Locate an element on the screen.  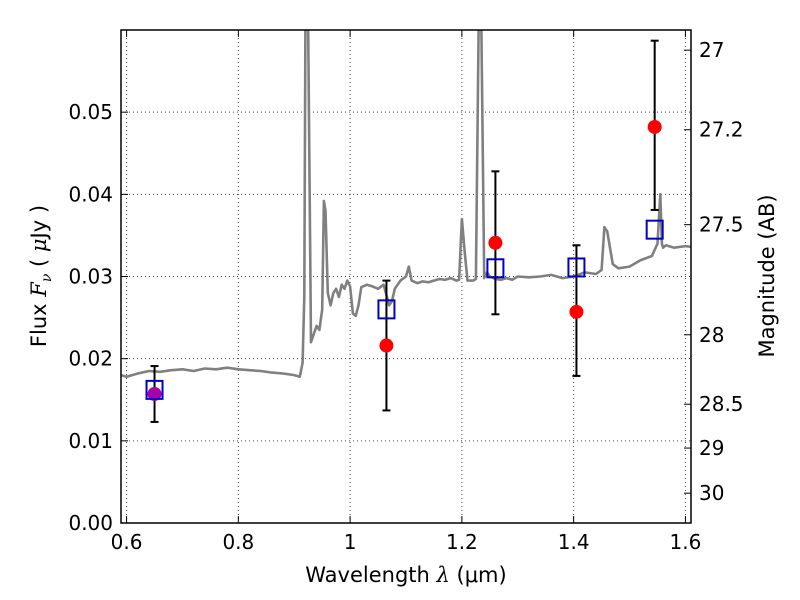
mag-tick-label: 27 is located at coordinates (711, 50).